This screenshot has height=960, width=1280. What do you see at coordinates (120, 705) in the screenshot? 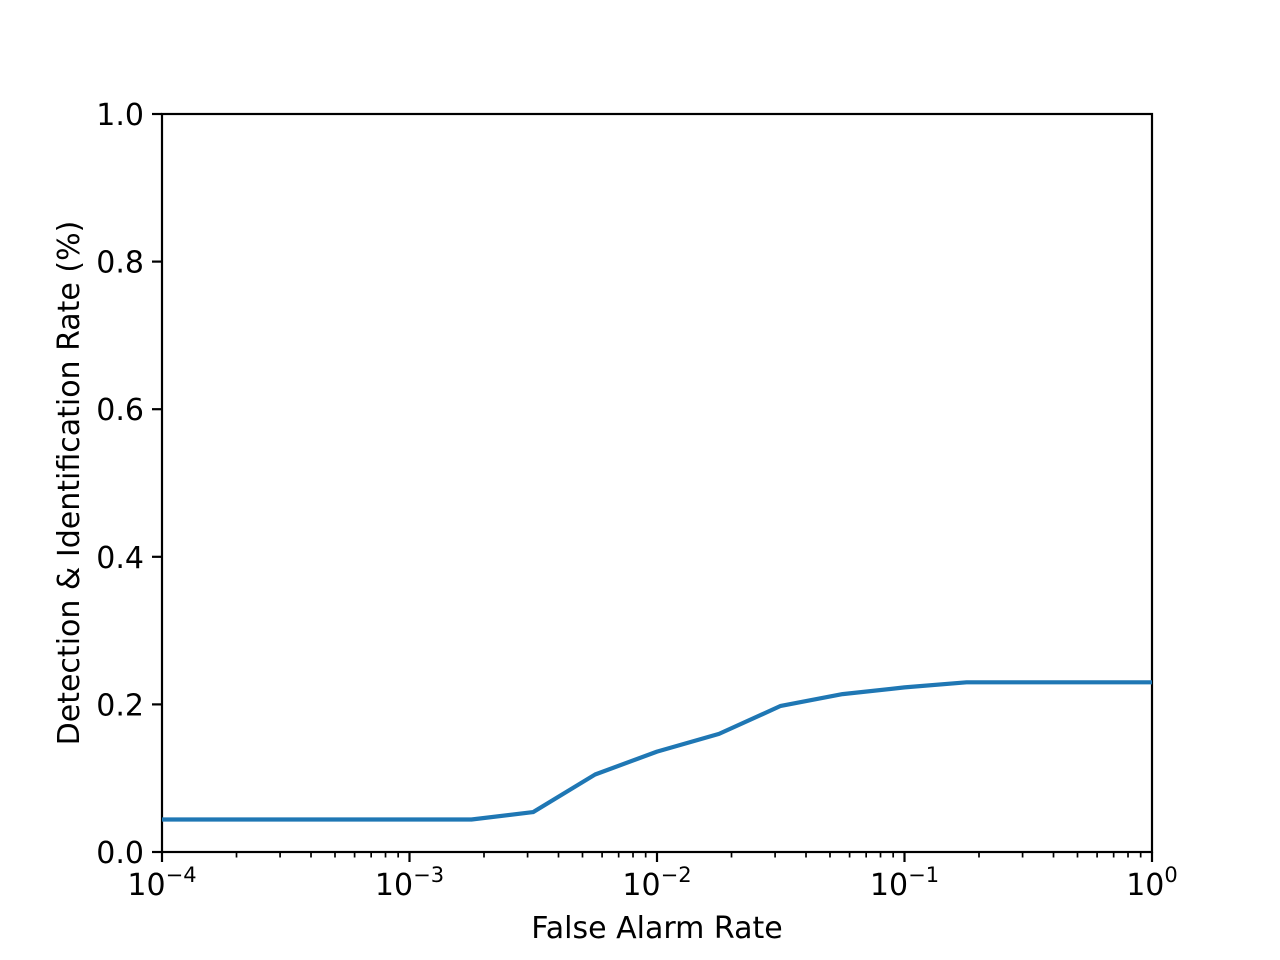
I see `y-tick-label: 0.2` at bounding box center [120, 705].